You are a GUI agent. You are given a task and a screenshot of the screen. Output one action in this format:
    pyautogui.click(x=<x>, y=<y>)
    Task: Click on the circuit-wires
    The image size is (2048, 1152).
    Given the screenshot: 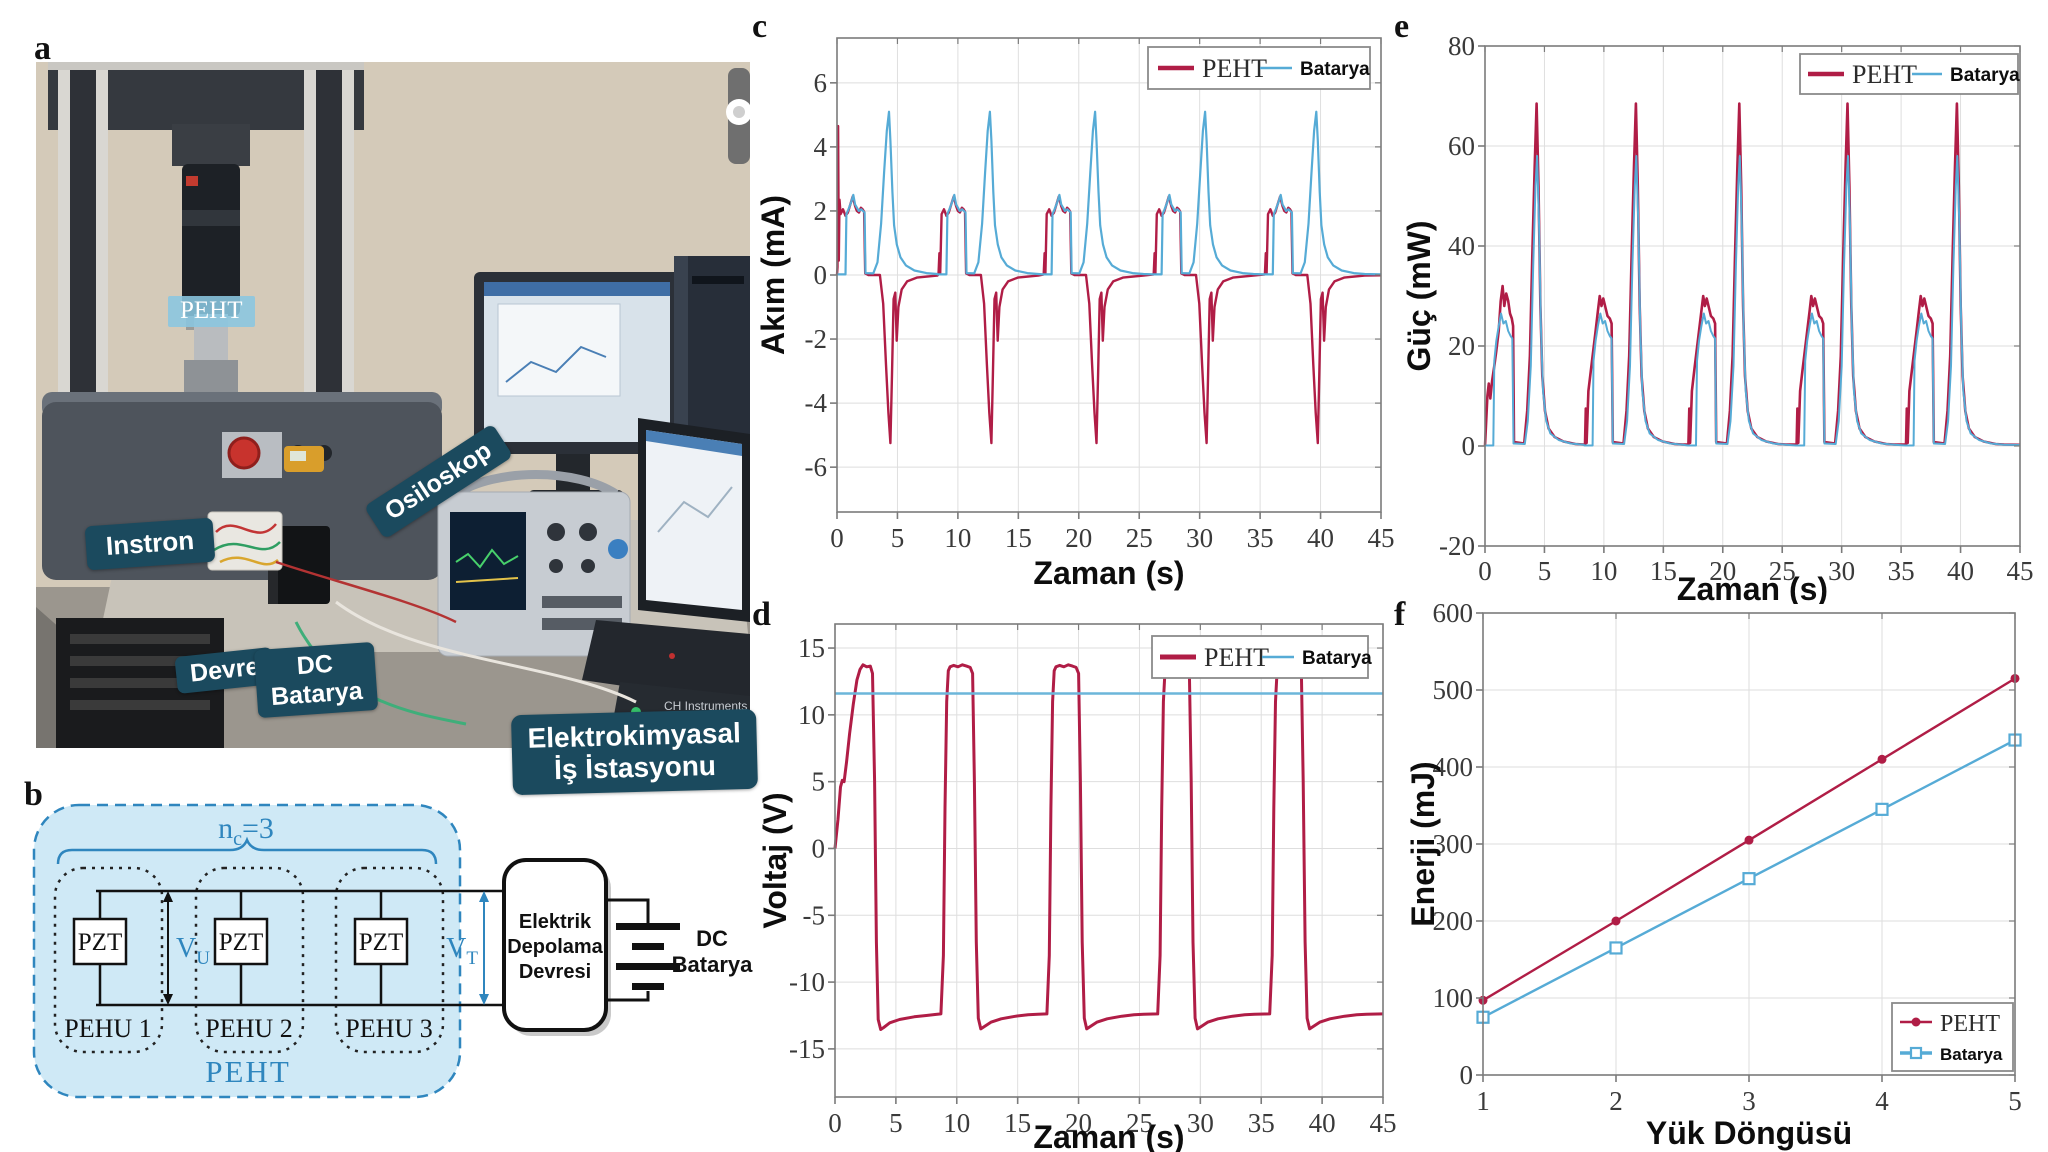 What is the action you would take?
    pyautogui.click(x=301, y=948)
    